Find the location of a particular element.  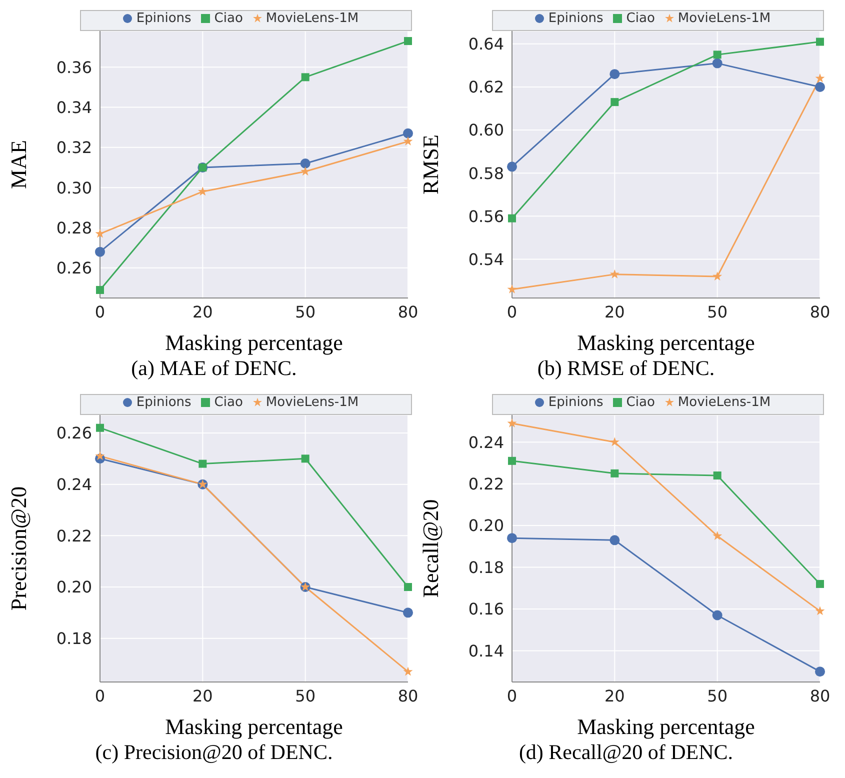

y-axis-title: RMSE is located at coordinates (430, 164).